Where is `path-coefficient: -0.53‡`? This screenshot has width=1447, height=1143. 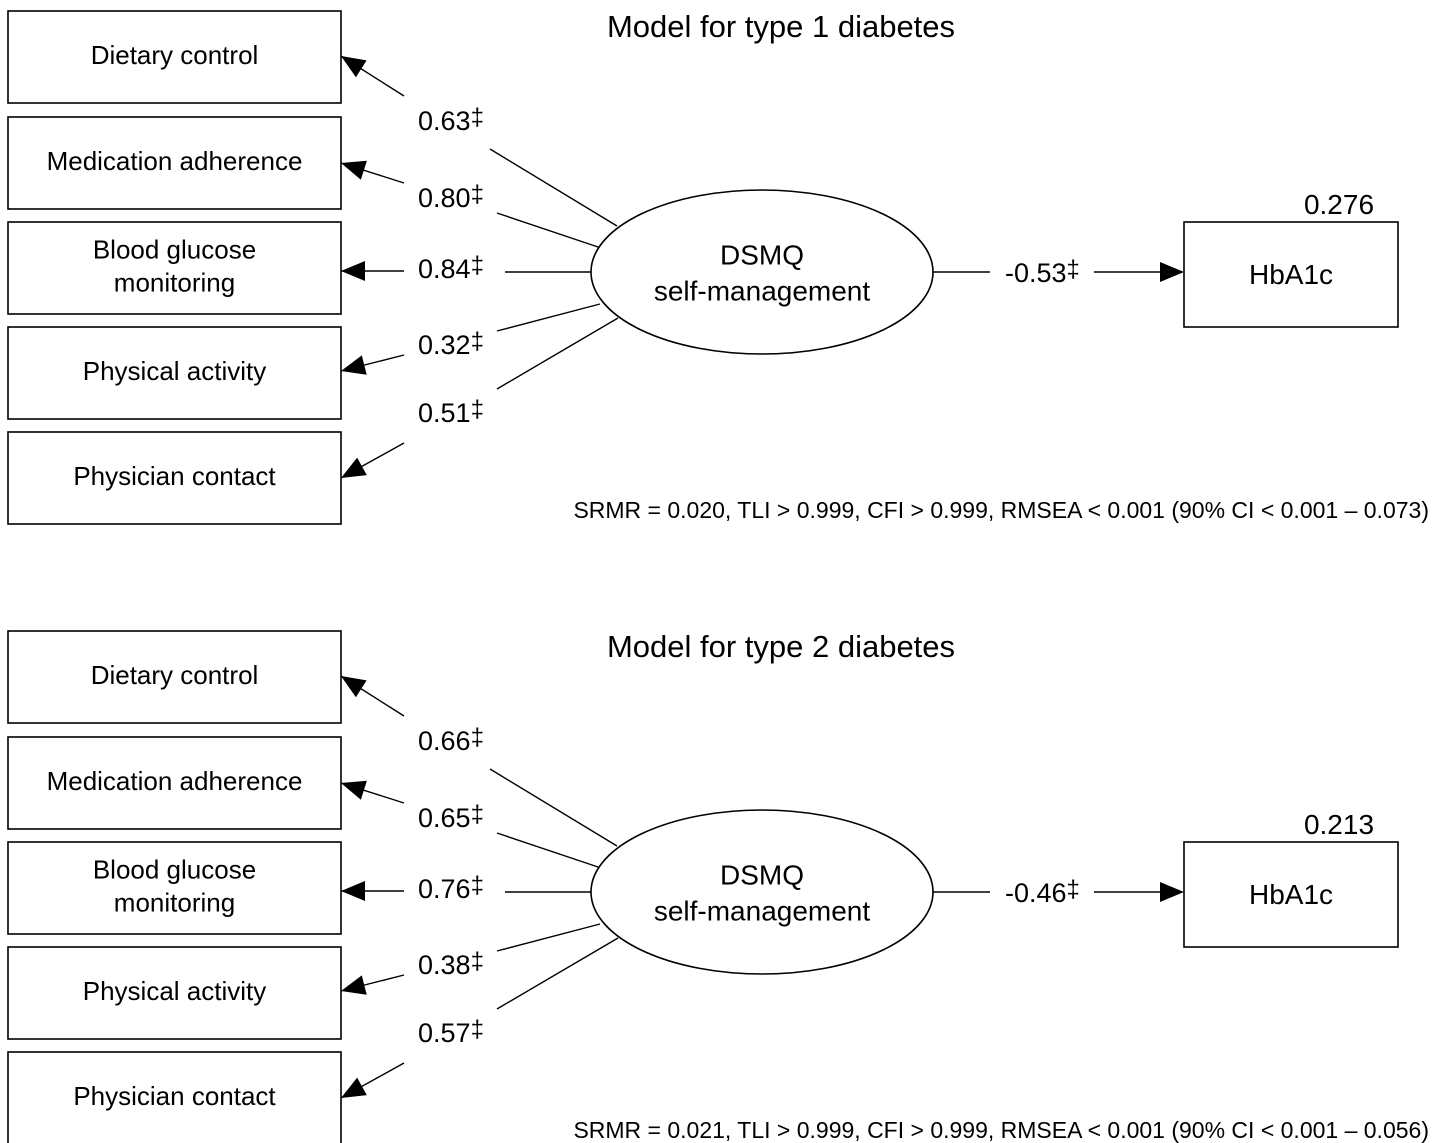
path-coefficient: -0.53‡ is located at coordinates (1042, 272).